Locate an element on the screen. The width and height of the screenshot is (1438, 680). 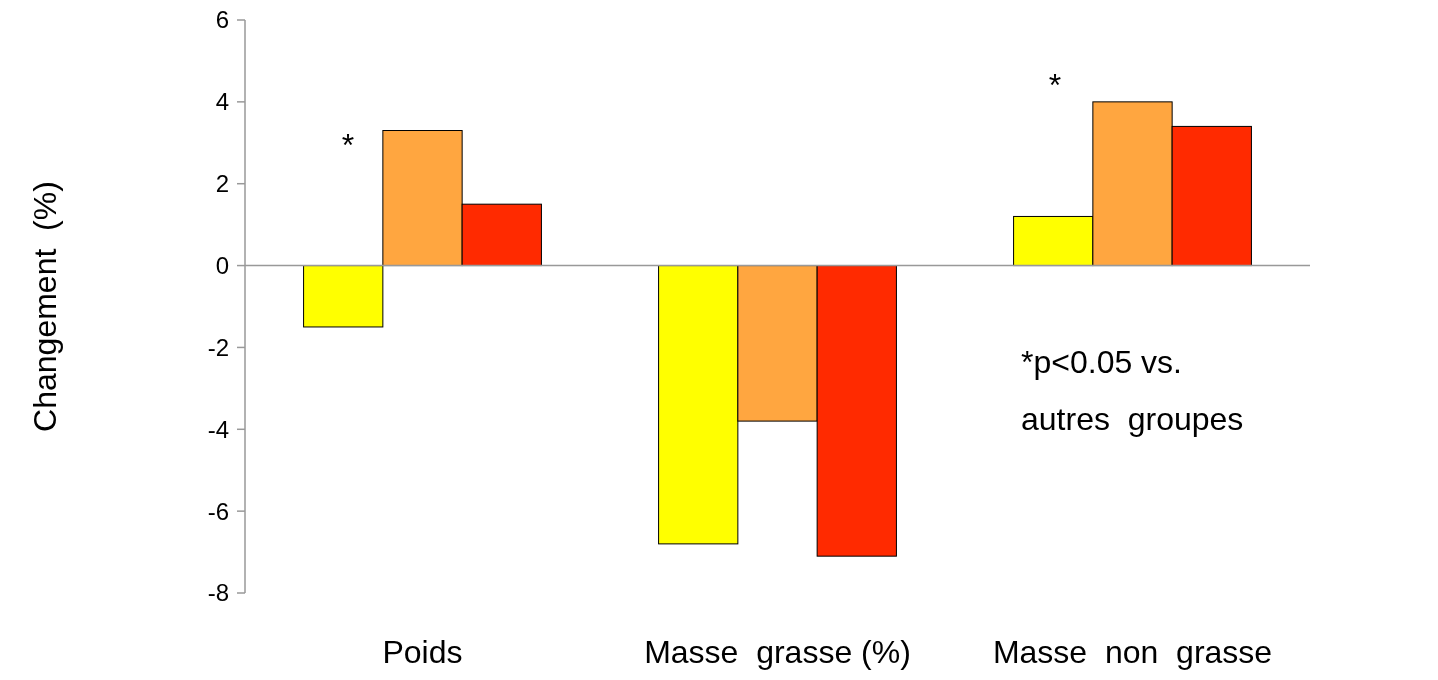
y-tick-label: -6 is located at coordinates (218, 511).